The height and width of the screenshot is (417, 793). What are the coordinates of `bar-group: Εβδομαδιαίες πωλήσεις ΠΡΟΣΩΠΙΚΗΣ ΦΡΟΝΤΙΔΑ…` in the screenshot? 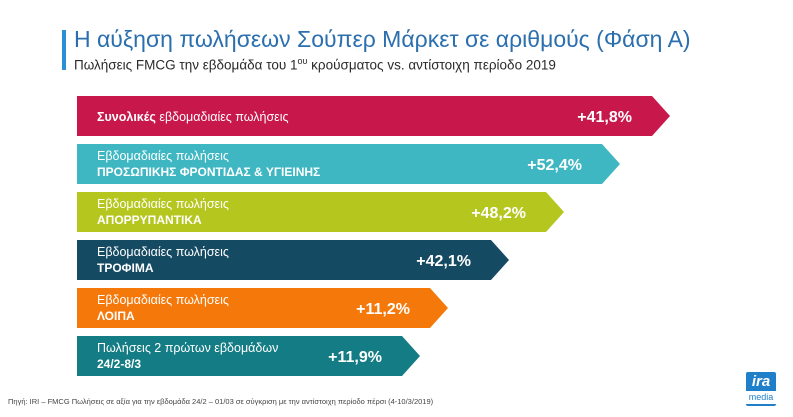 It's located at (348, 164).